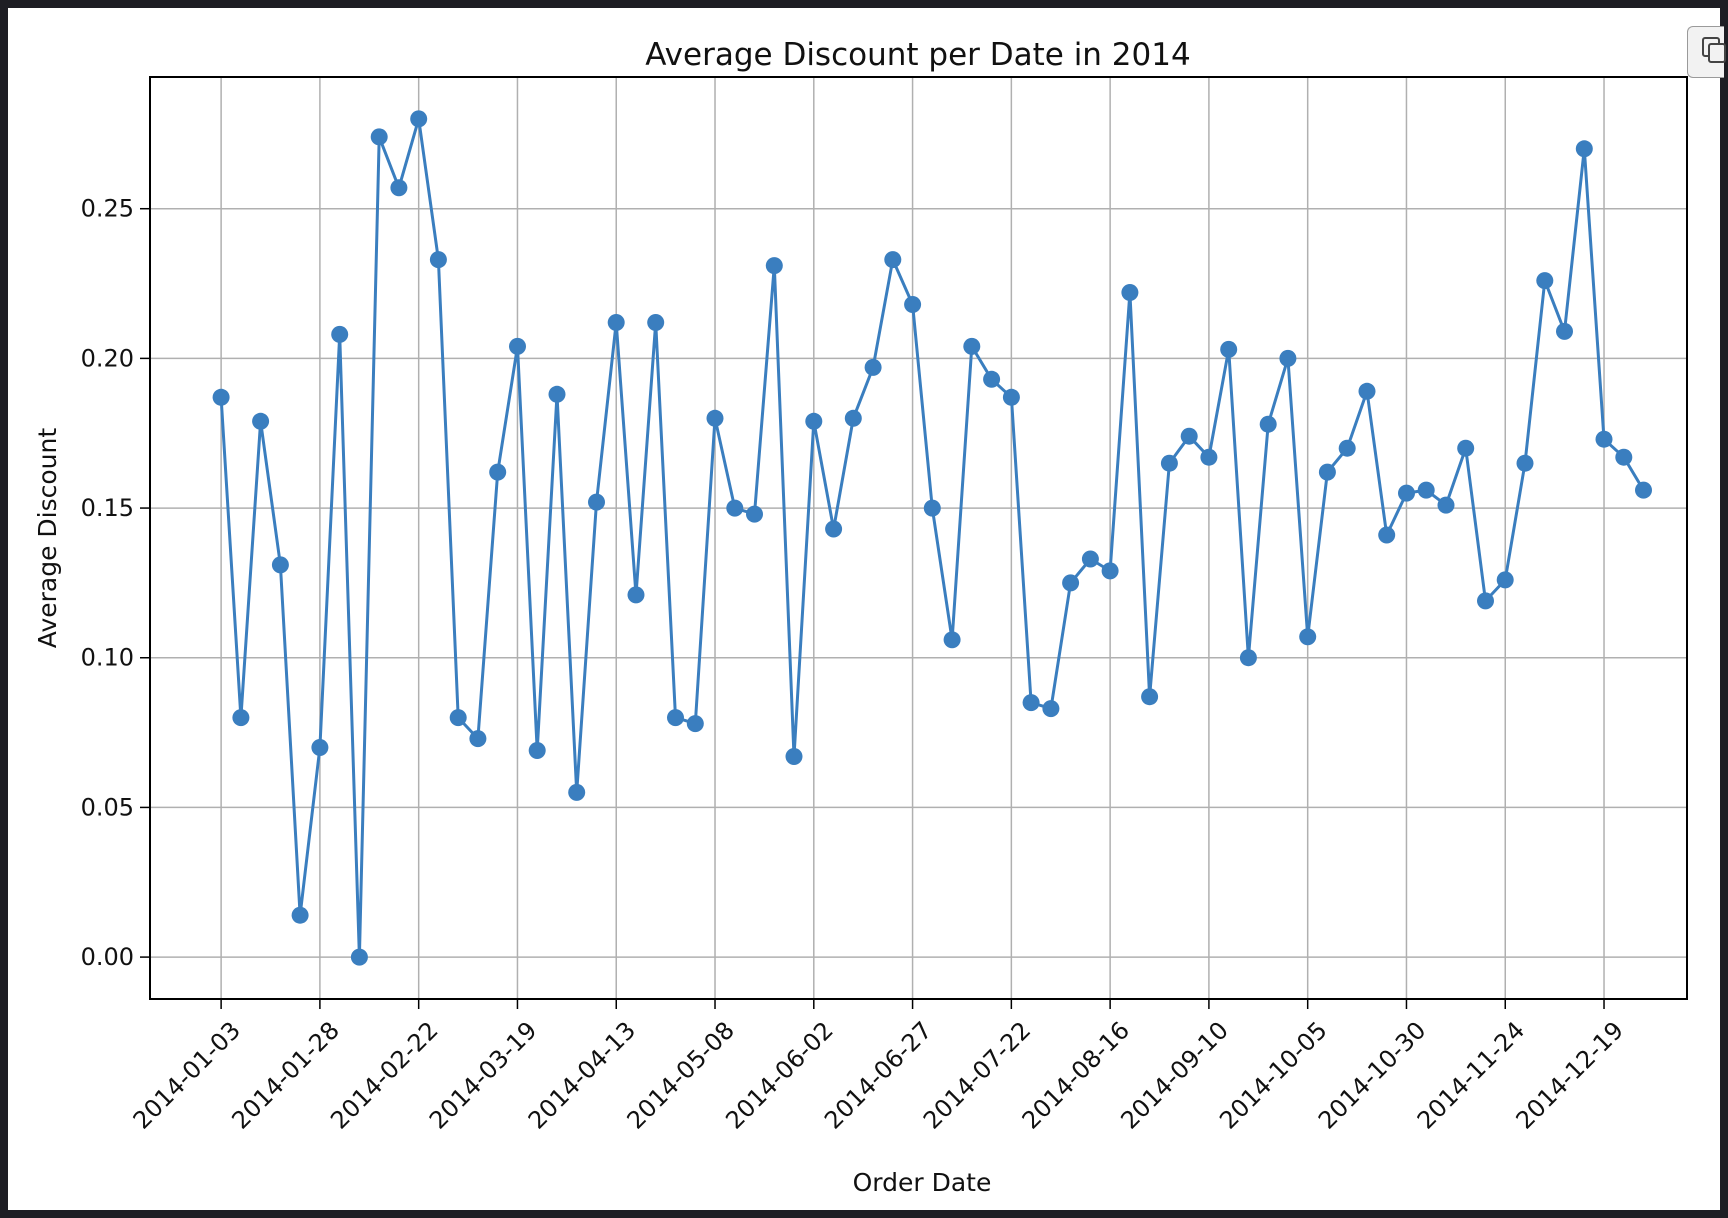 Image resolution: width=1728 pixels, height=1218 pixels. What do you see at coordinates (107, 508) in the screenshot?
I see `y-tick-label: 0.15` at bounding box center [107, 508].